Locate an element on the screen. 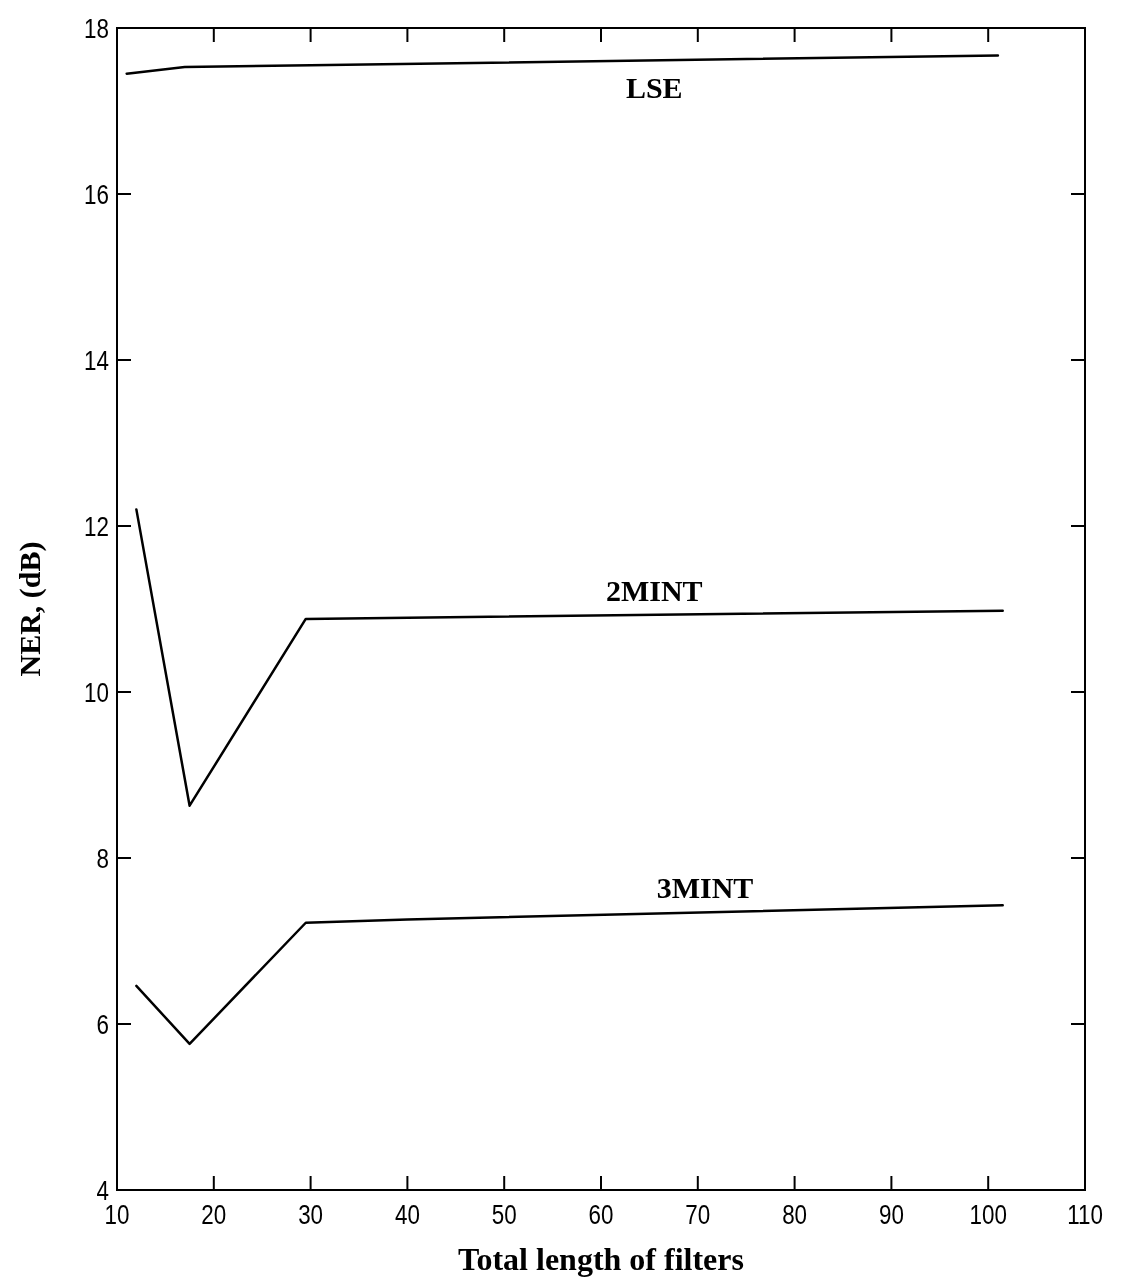  x-axis-title: Total length of filters is located at coordinates (601, 1259).